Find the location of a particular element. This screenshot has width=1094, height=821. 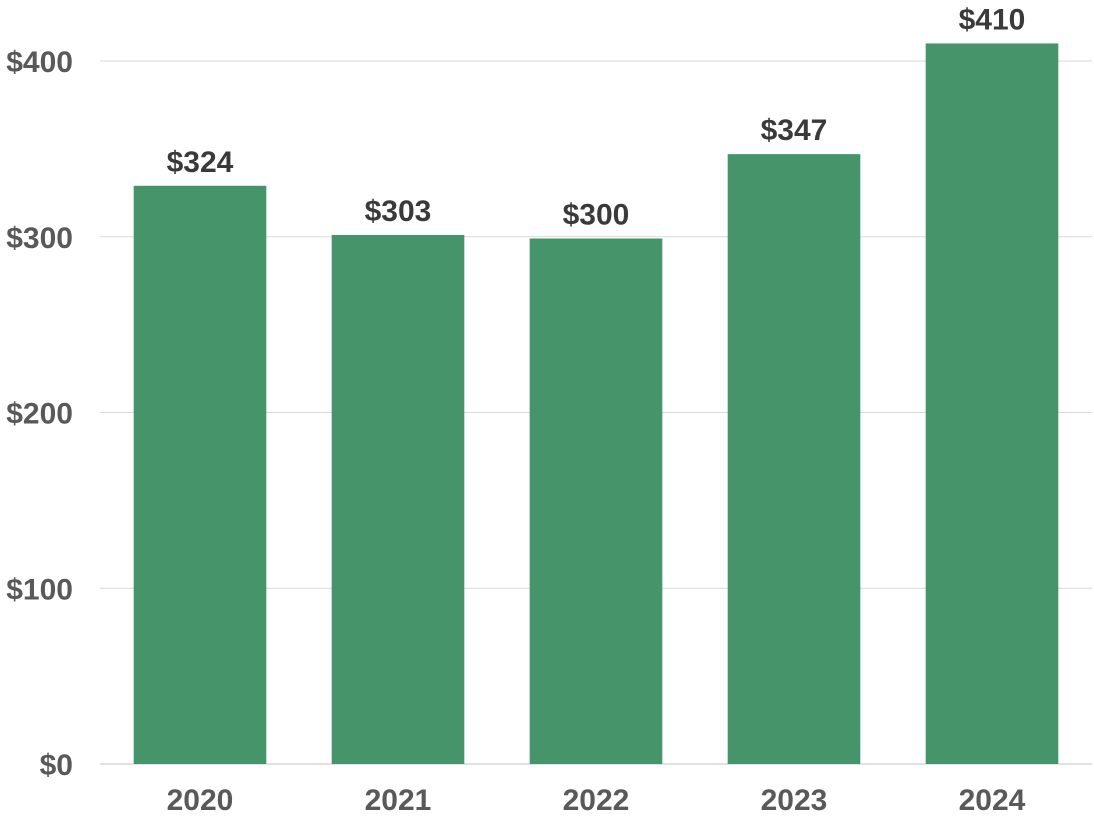

data-label-2020: $324 is located at coordinates (200, 162).